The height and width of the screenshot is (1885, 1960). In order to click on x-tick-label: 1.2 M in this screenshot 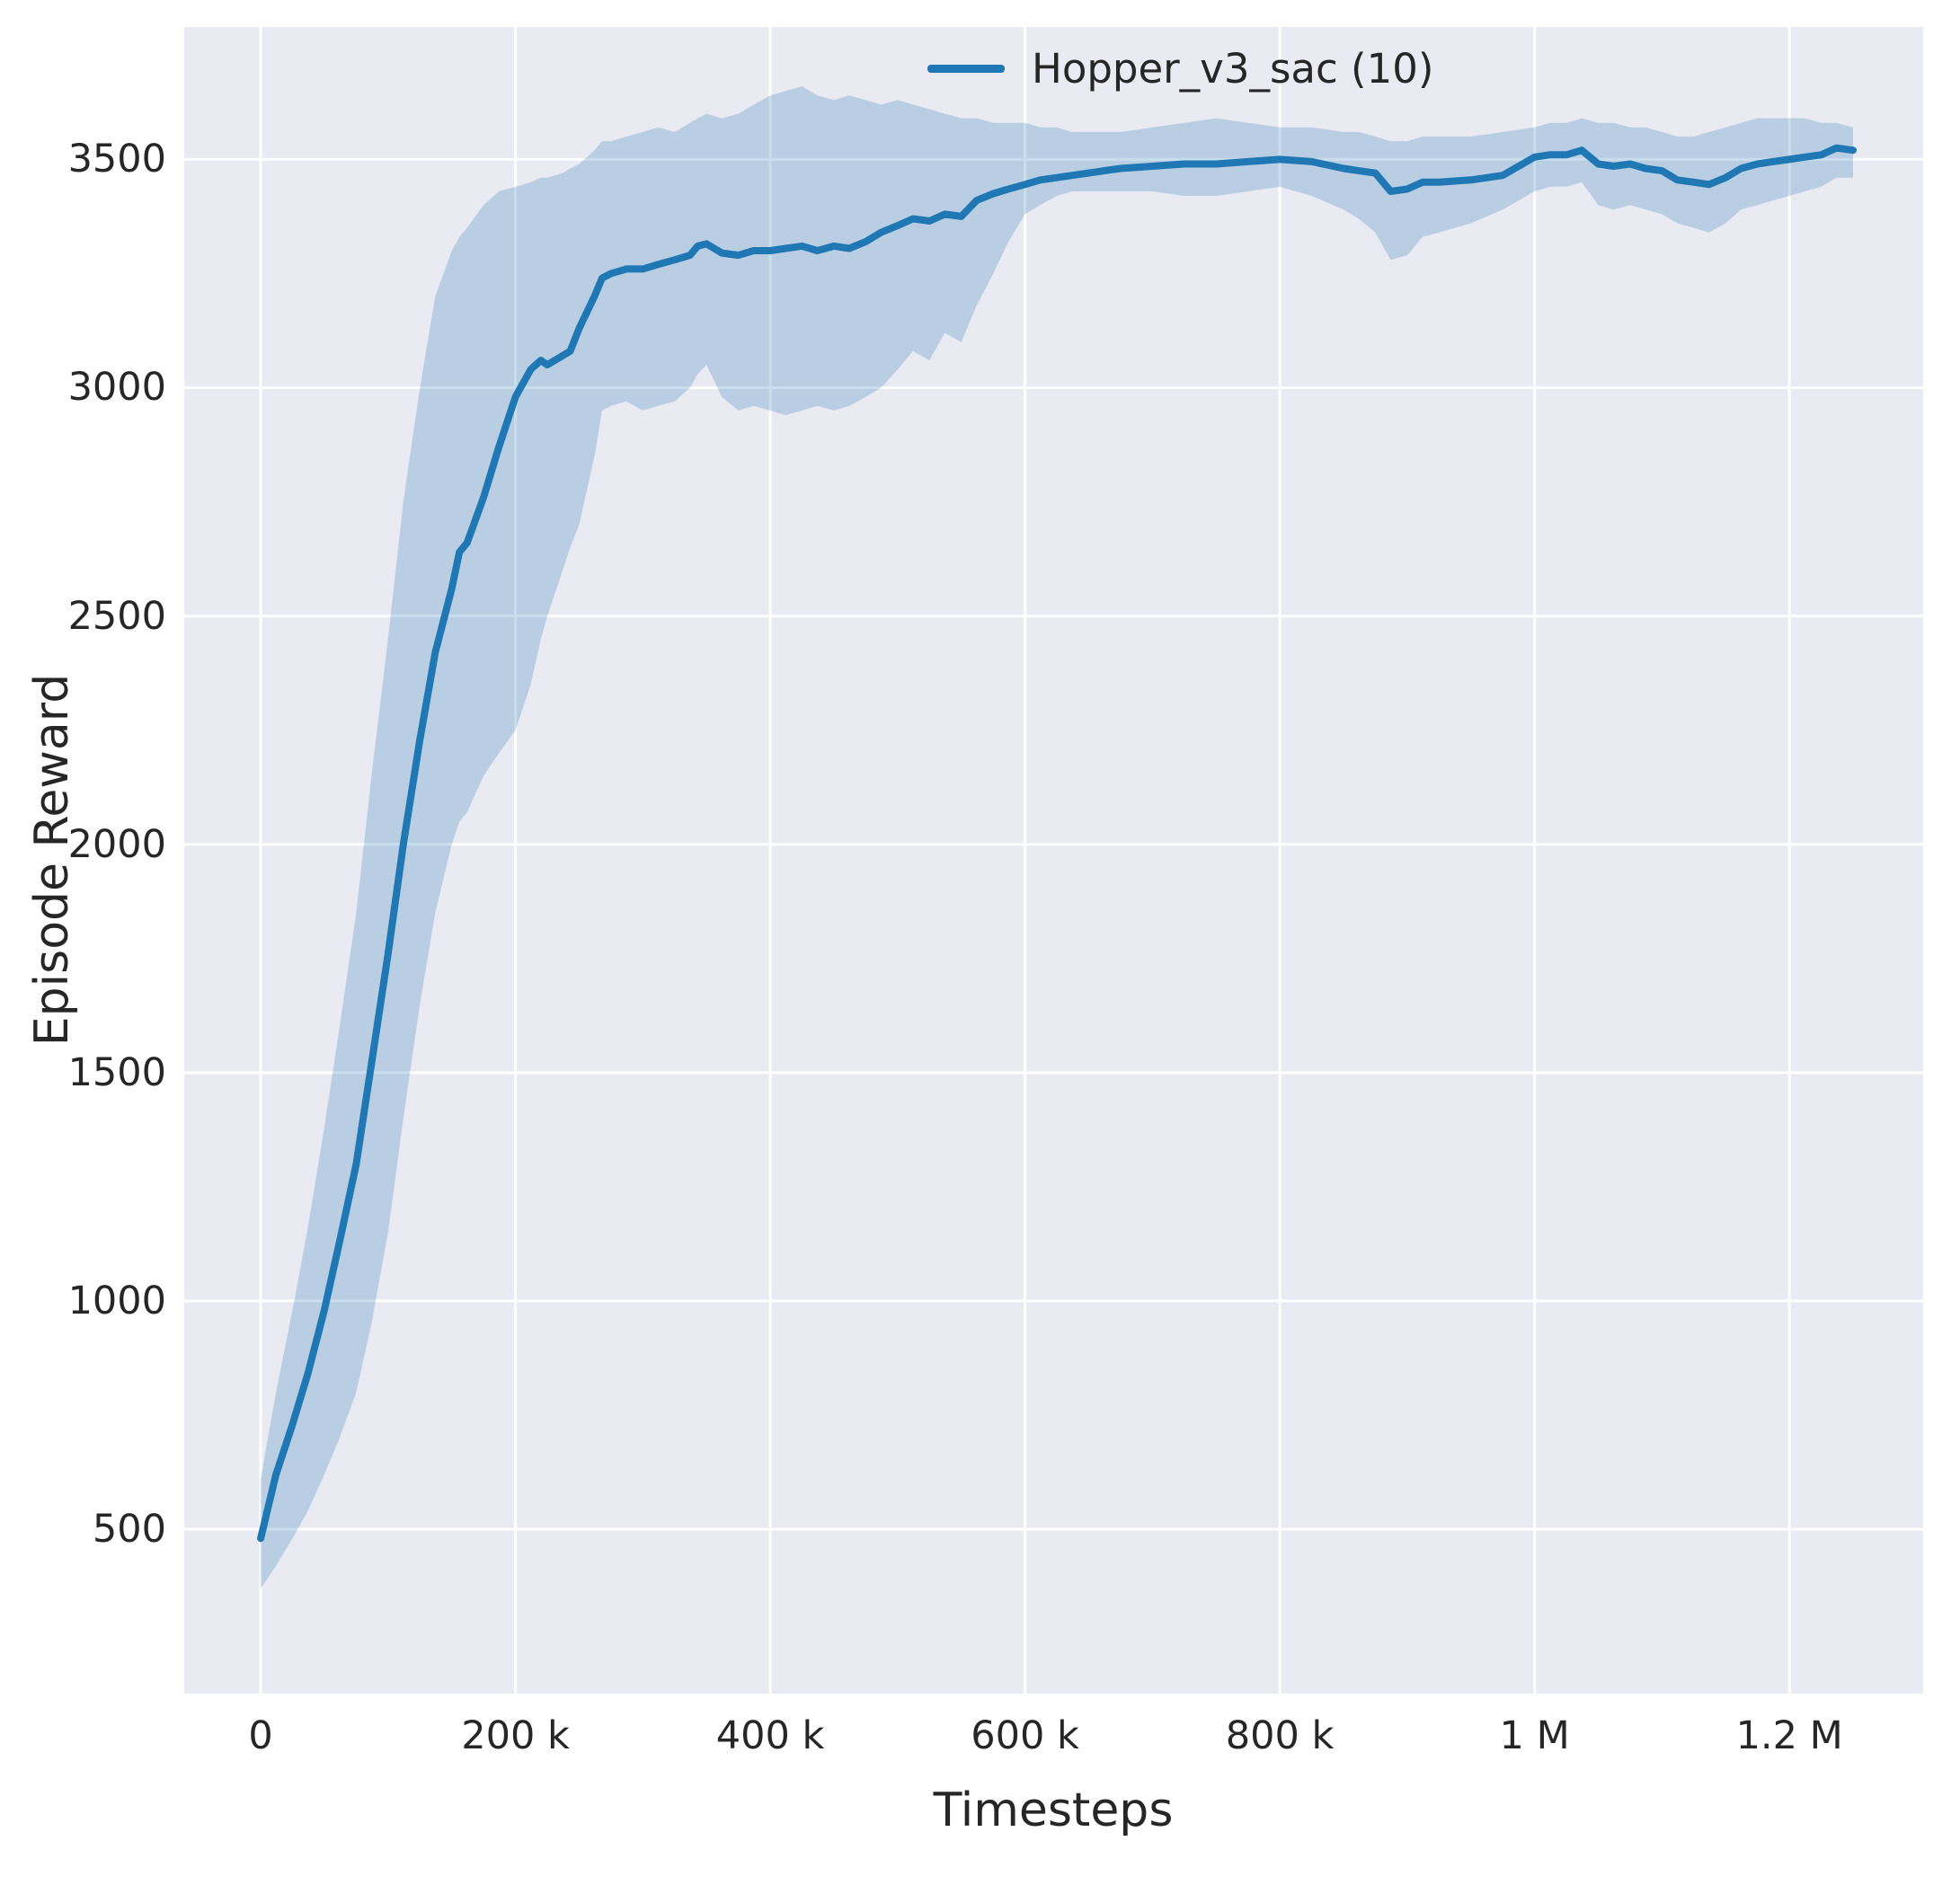, I will do `click(1789, 1735)`.